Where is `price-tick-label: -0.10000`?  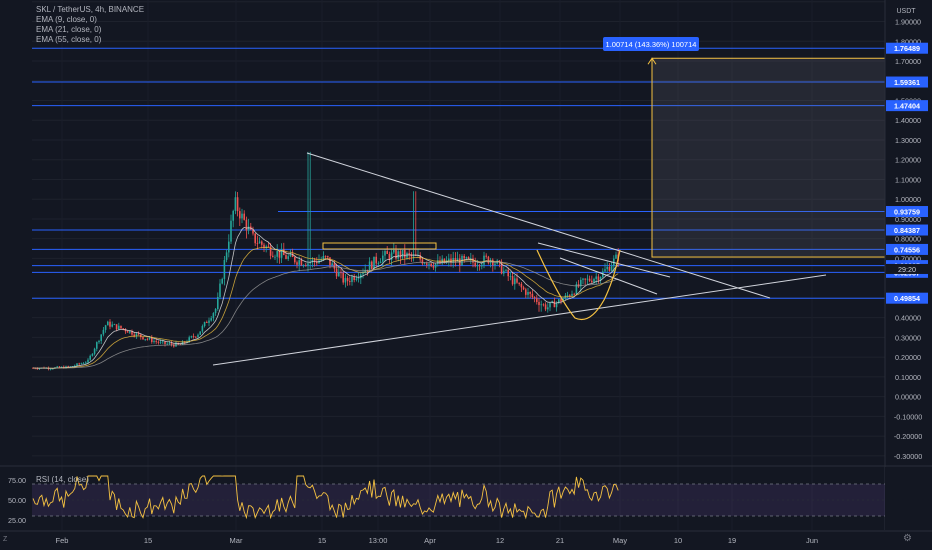 price-tick-label: -0.10000 is located at coordinates (908, 416).